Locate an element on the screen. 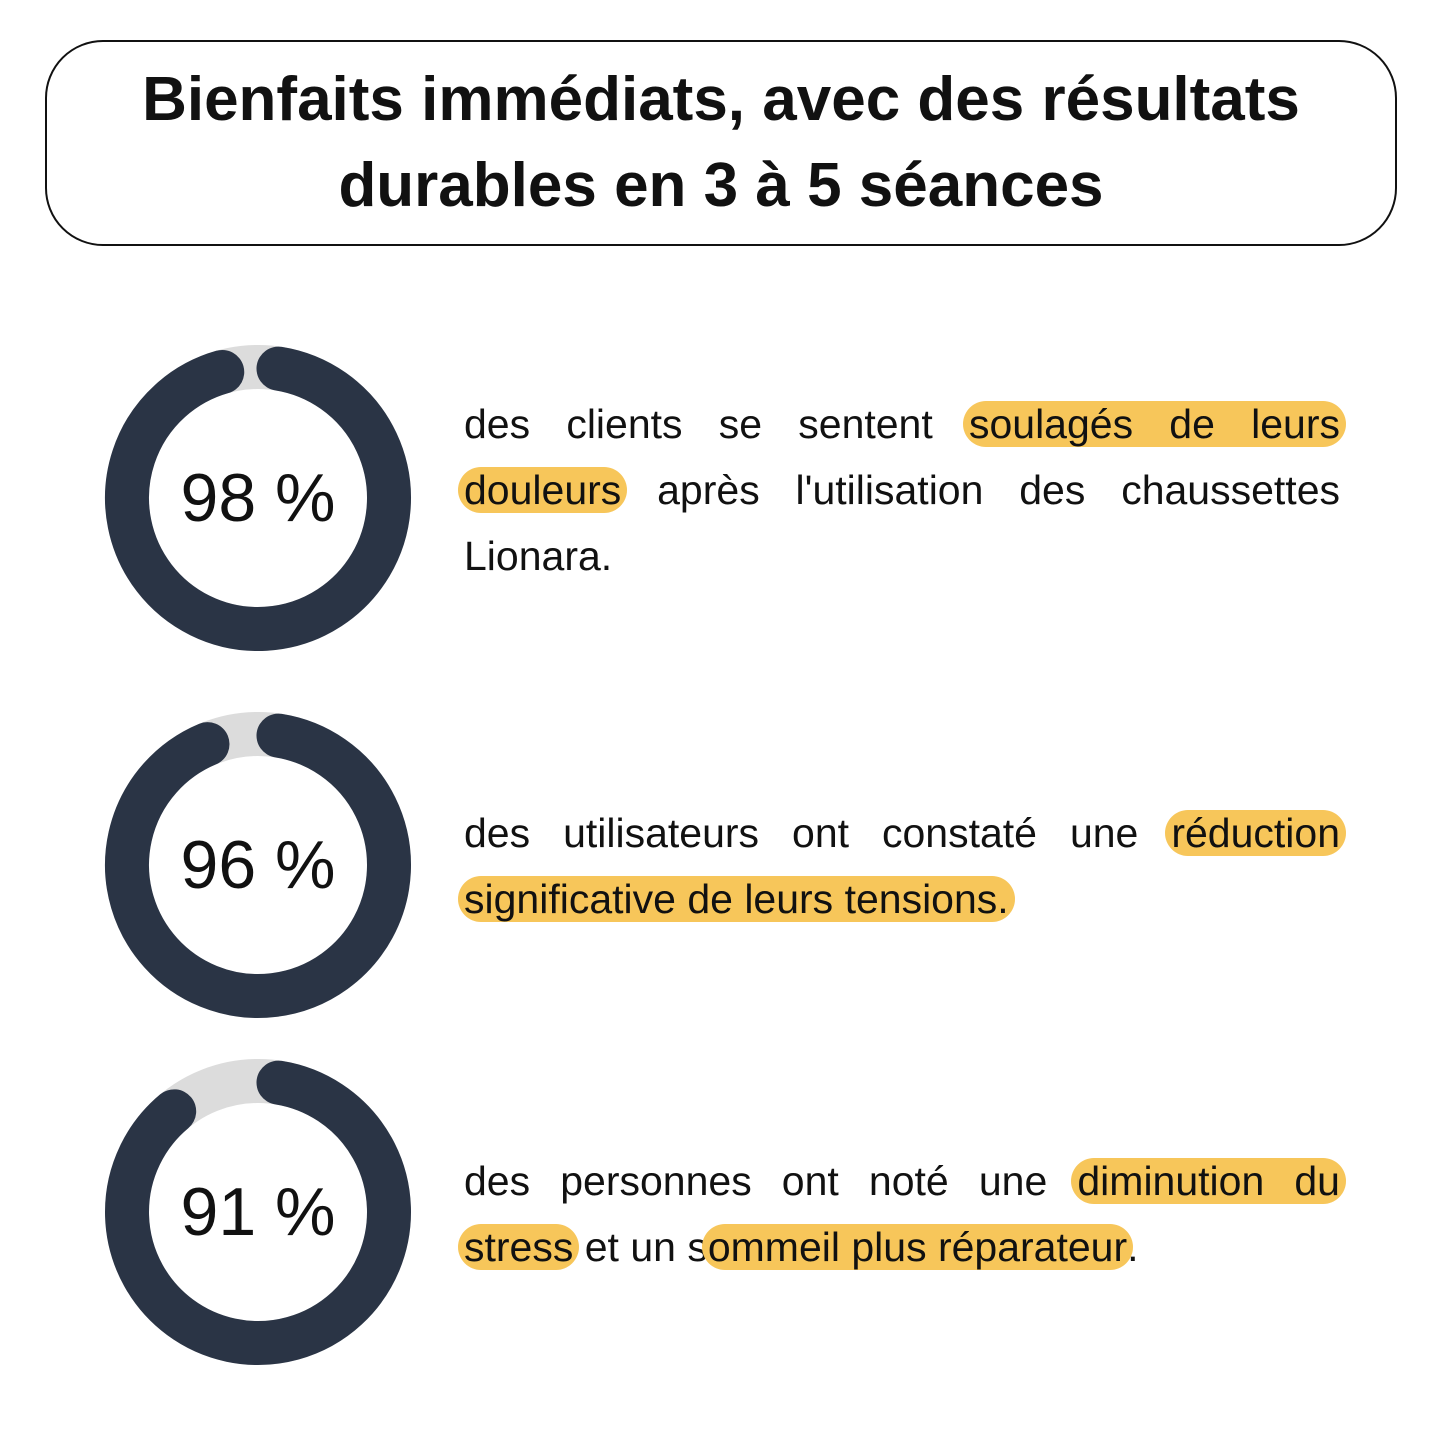 The image size is (1445, 1445). donut-chart-2: 96 % is located at coordinates (258, 865).